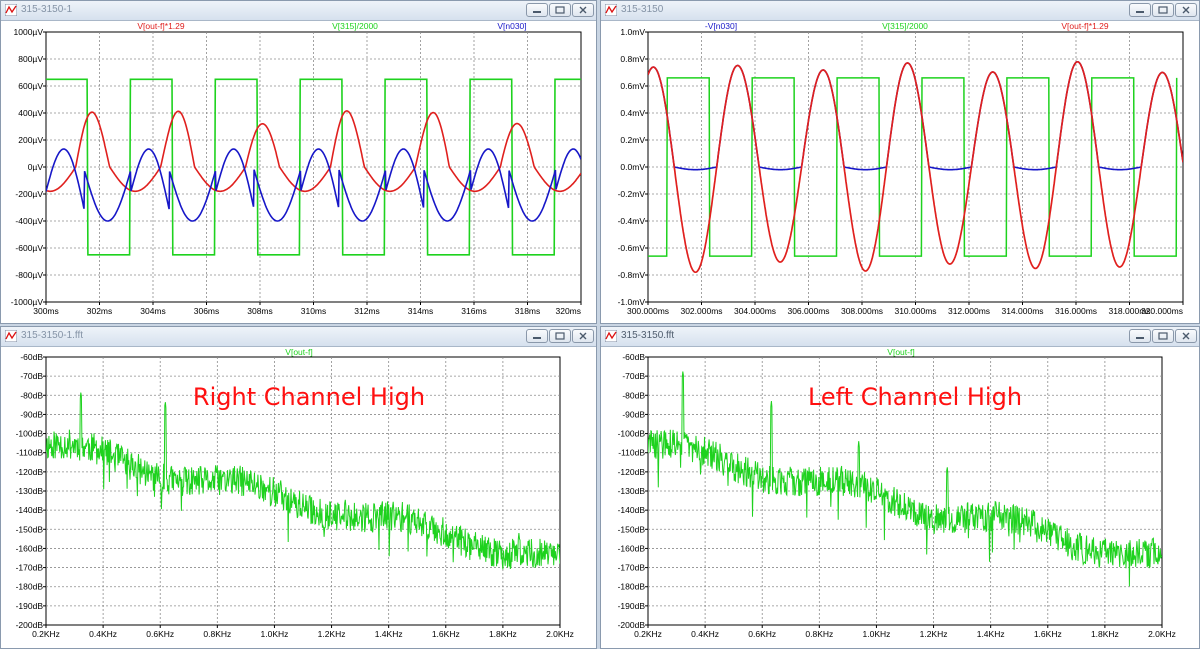 This screenshot has width=1200, height=649. Describe the element at coordinates (632, 248) in the screenshot. I see `y-tick-label: -0.6mV` at that location.